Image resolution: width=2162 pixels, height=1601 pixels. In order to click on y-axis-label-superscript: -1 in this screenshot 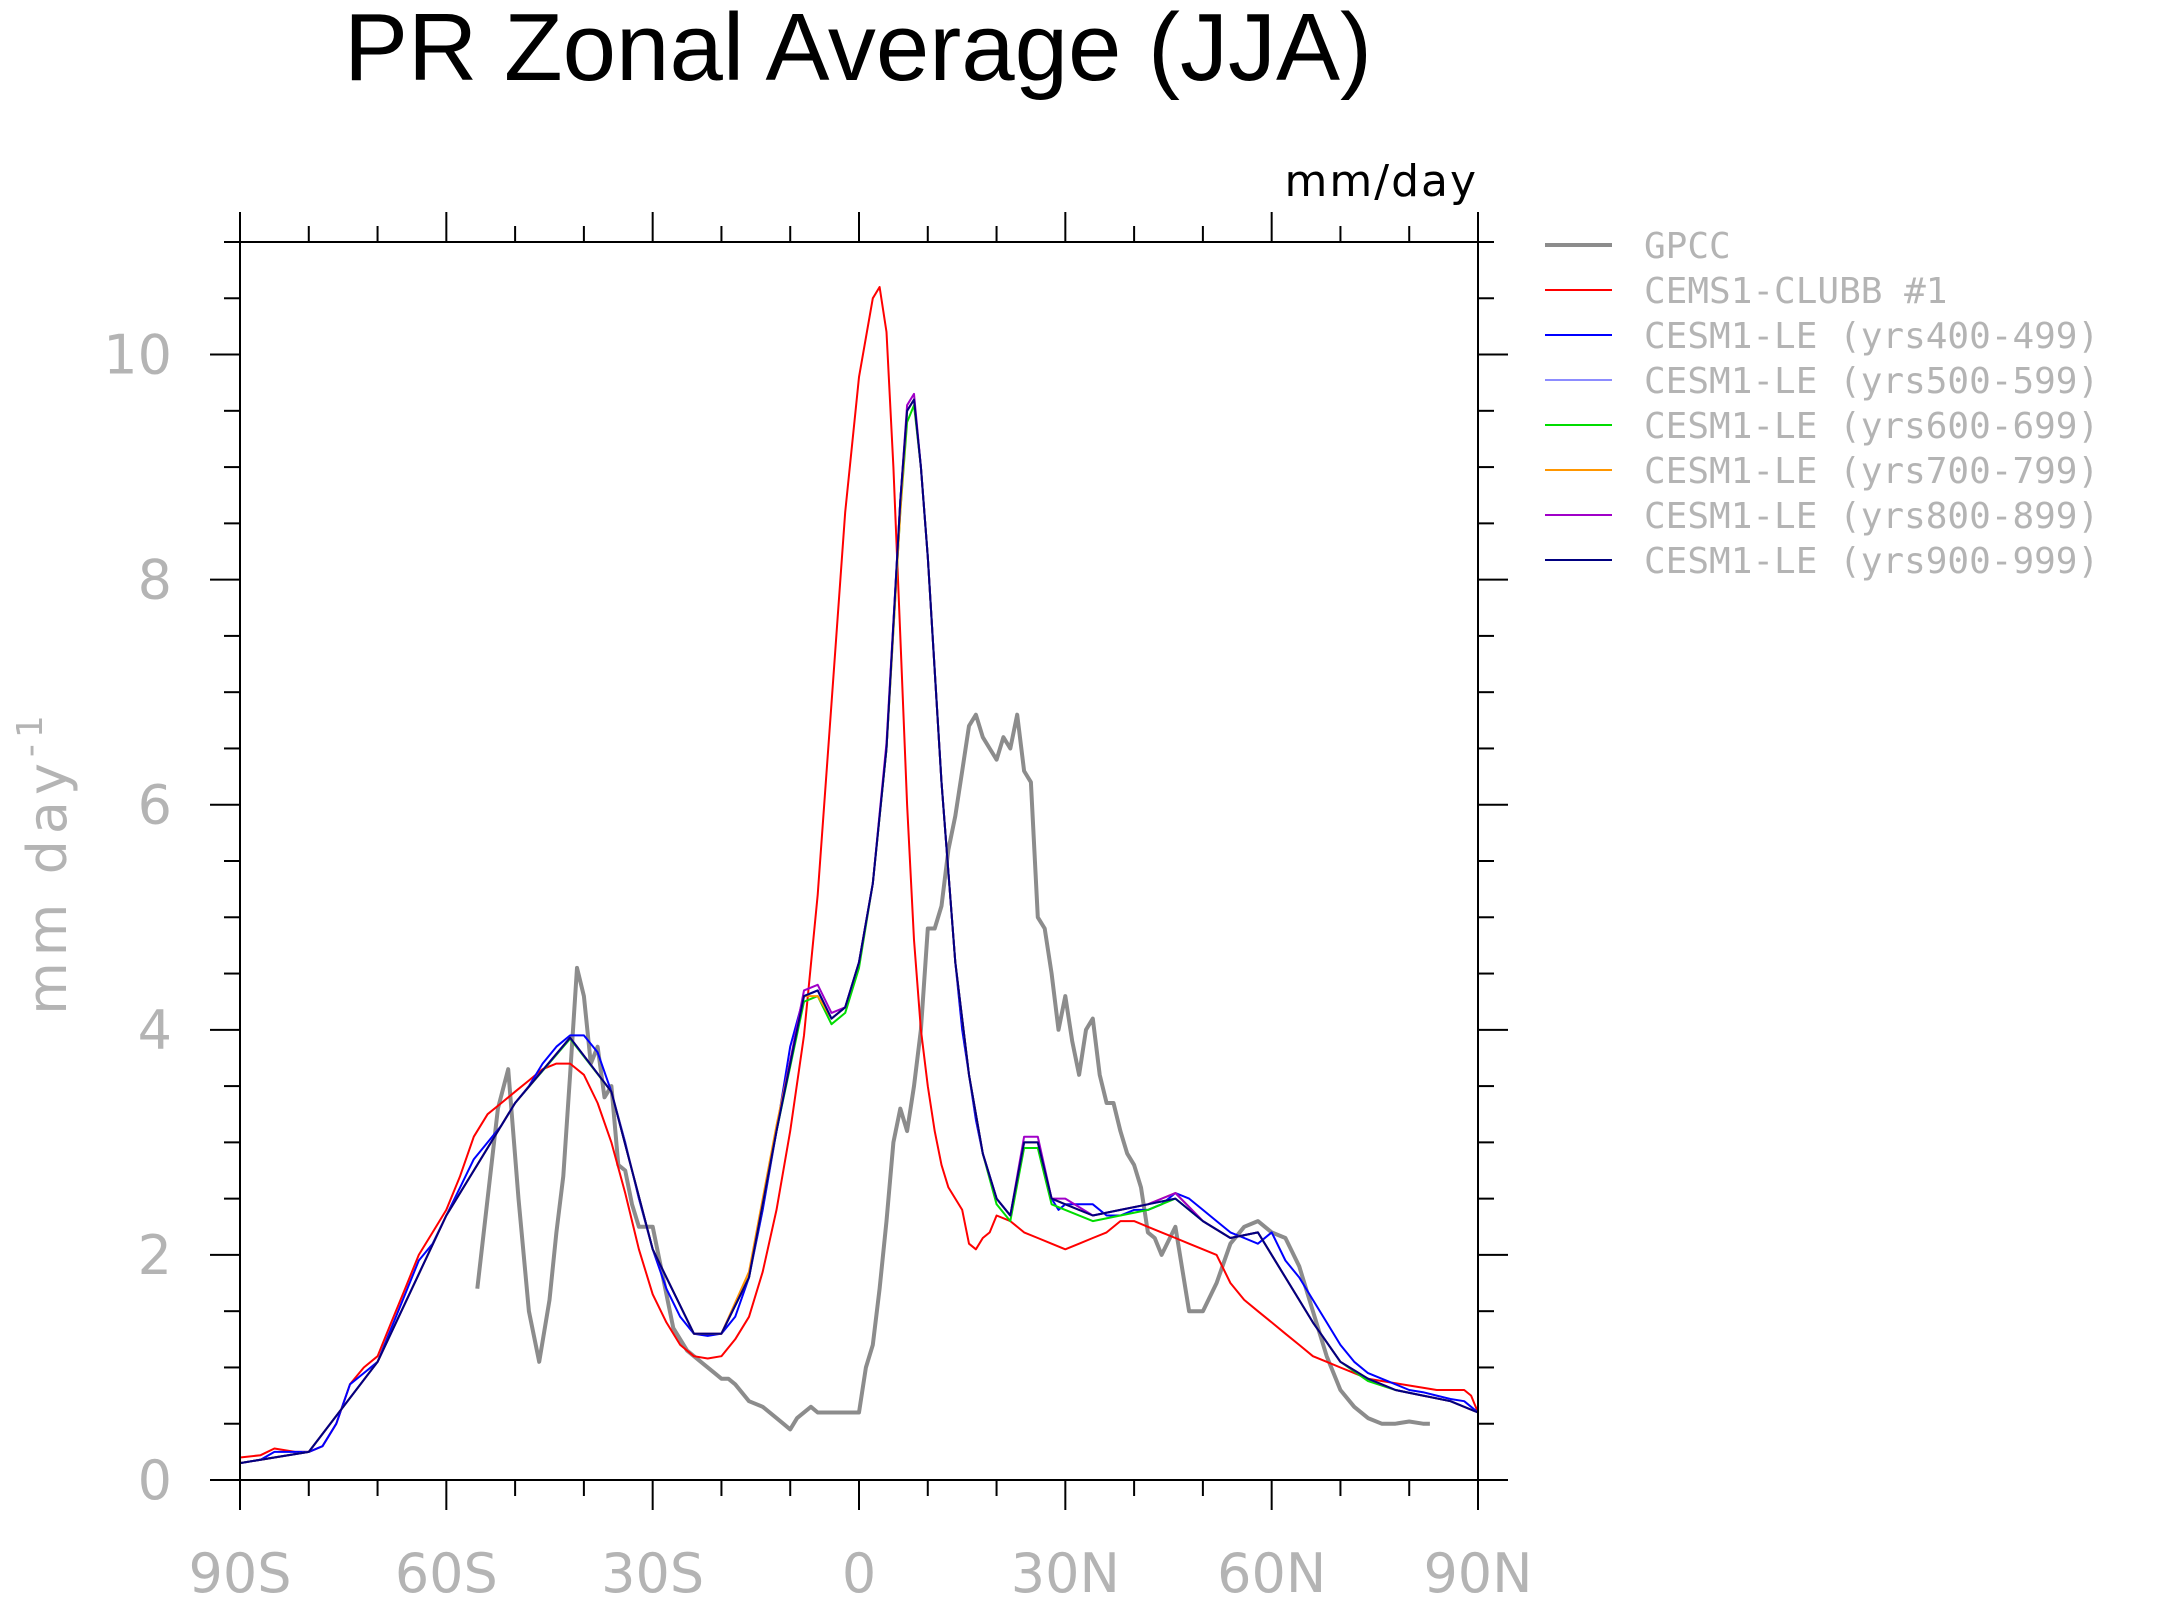, I will do `click(30, 733)`.